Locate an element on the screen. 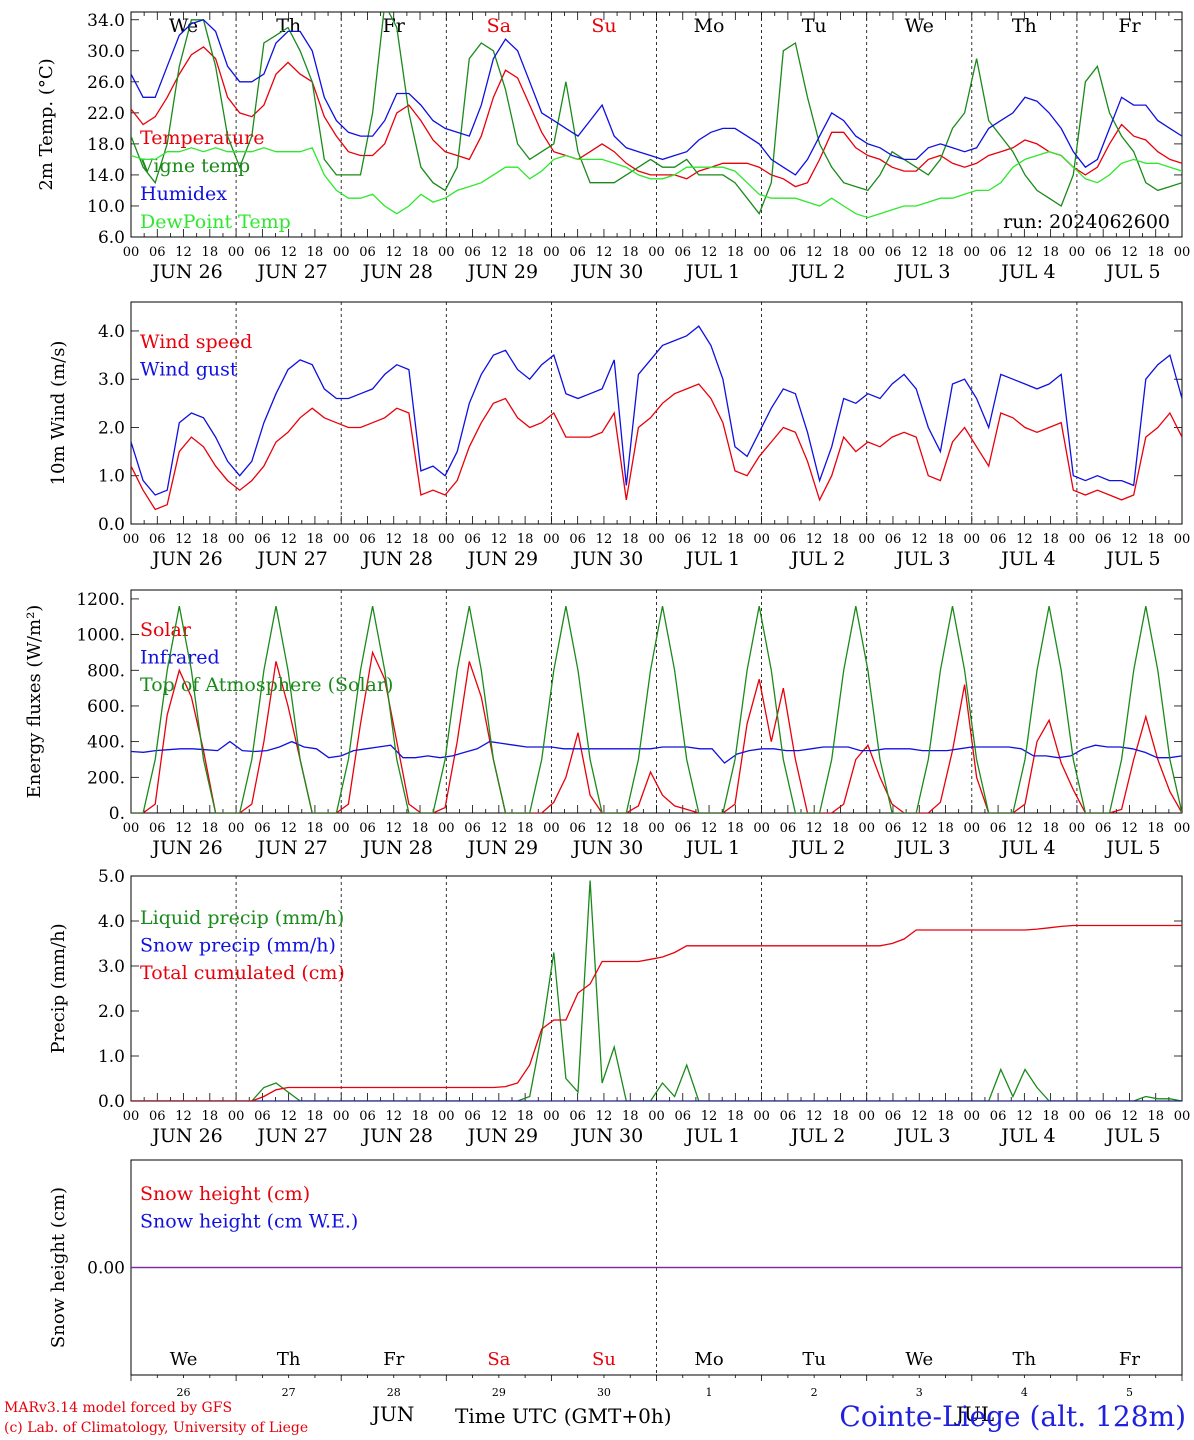 Image resolution: width=1194 pixels, height=1440 pixels. date-label: JUN 26 is located at coordinates (186, 272).